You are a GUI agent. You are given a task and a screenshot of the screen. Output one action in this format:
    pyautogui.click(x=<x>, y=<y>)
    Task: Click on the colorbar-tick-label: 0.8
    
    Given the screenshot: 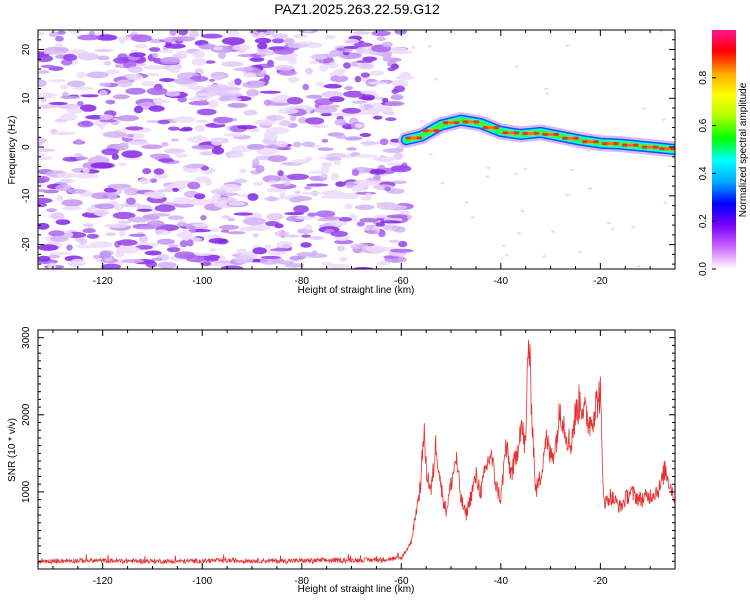 What is the action you would take?
    pyautogui.click(x=703, y=77)
    